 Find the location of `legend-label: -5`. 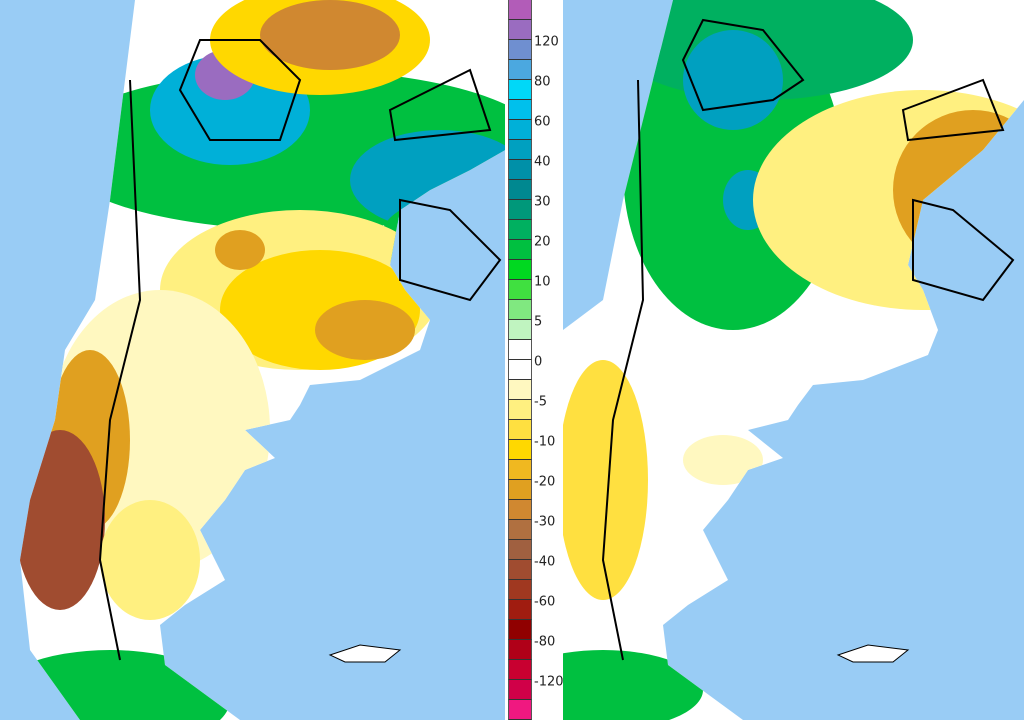

legend-label: -5 is located at coordinates (540, 402).